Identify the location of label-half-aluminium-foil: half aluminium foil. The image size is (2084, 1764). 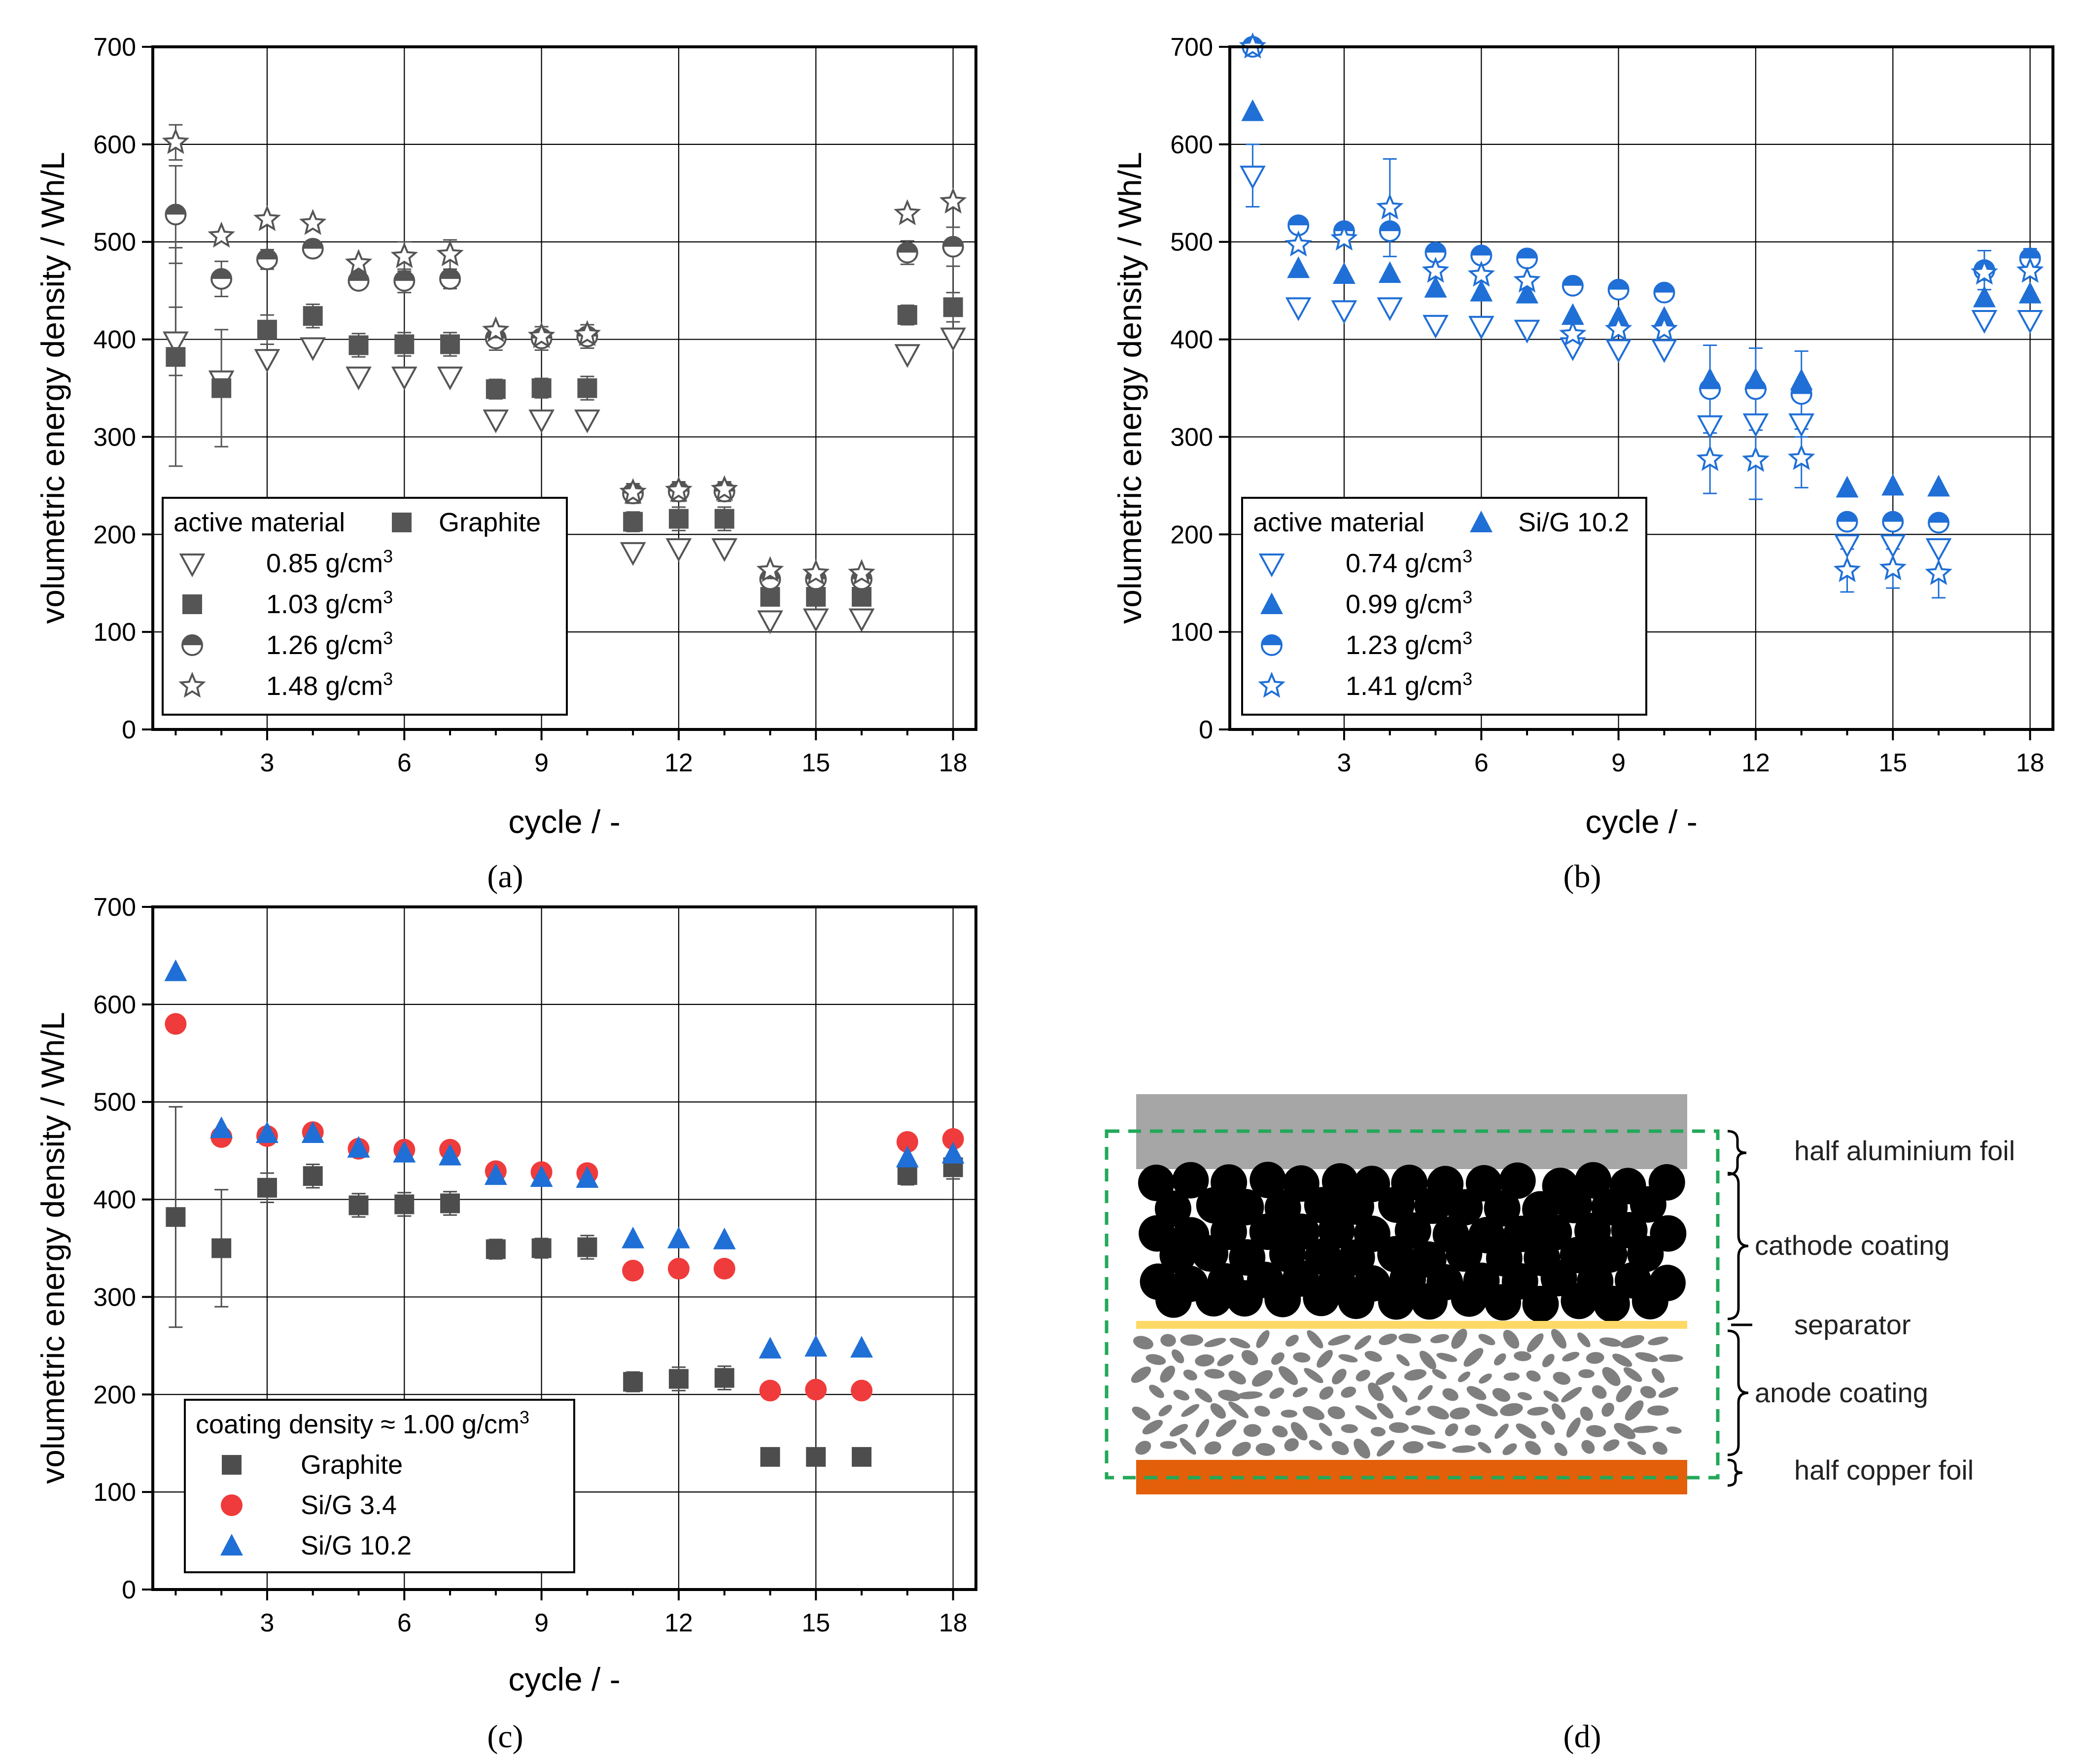
(1904, 1150).